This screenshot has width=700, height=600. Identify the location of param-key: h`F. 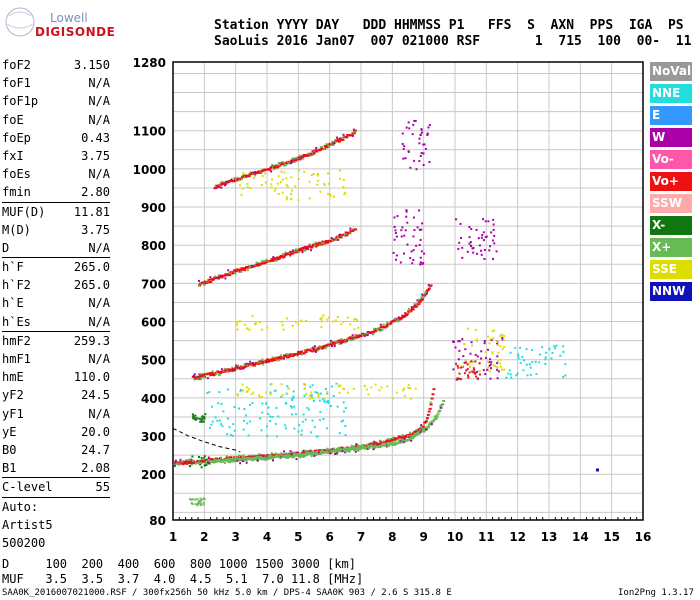
(13, 267).